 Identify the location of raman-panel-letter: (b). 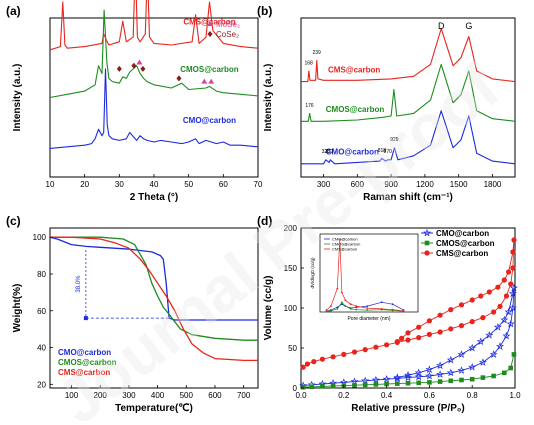
(264, 11).